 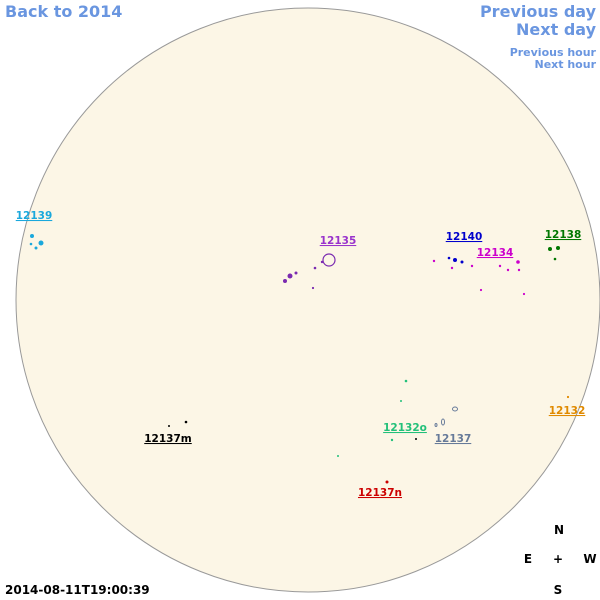 What do you see at coordinates (495, 253) in the screenshot?
I see `region-label: 12134` at bounding box center [495, 253].